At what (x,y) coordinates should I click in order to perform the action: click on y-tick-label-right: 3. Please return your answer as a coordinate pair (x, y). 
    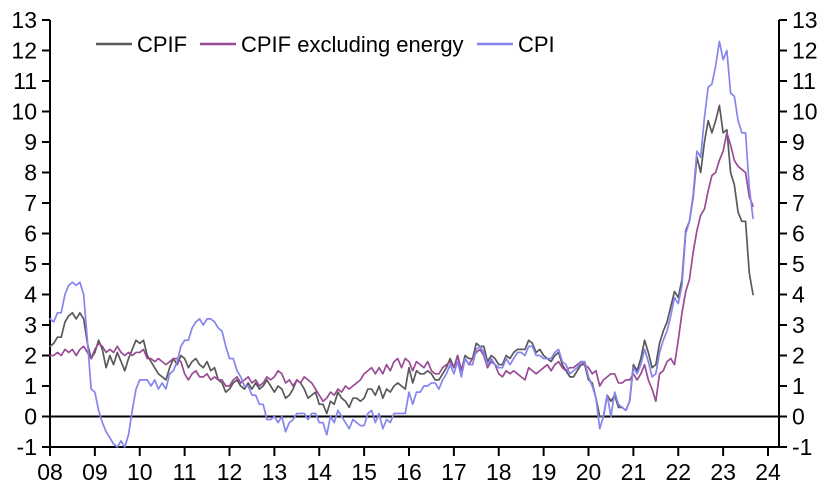
    Looking at the image, I should click on (798, 325).